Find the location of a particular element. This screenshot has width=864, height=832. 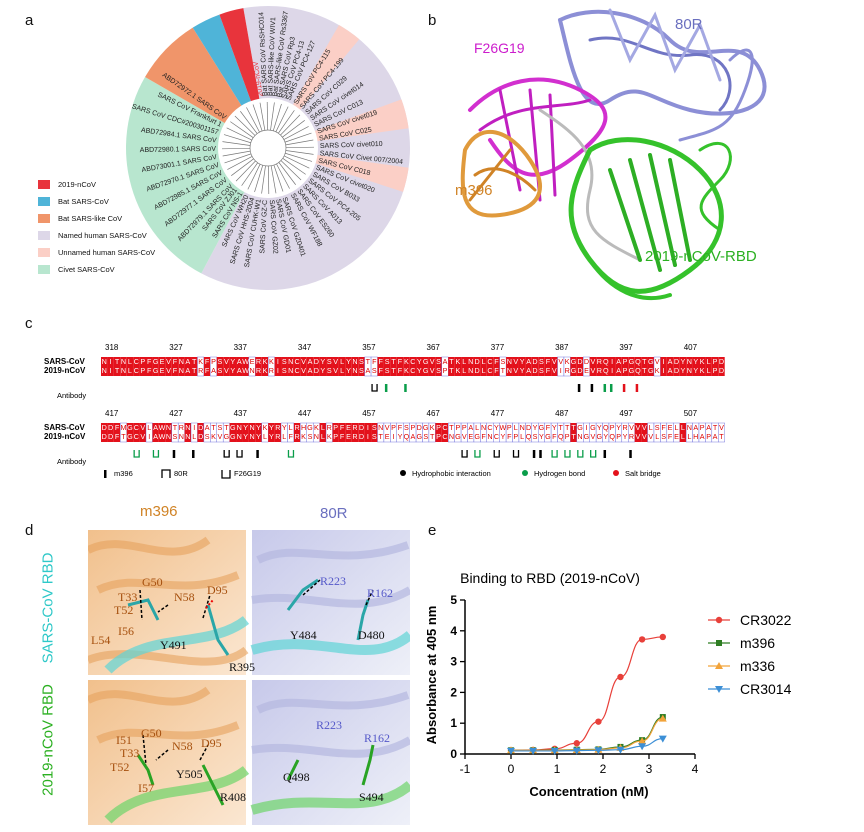

legend-hydrophobic-label: Hydrophobic interaction is located at coordinates (451, 473).